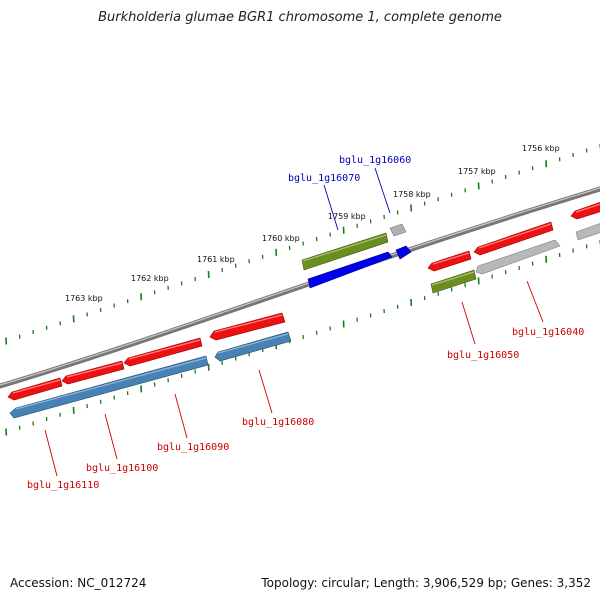 Image resolution: width=600 pixels, height=600 pixels. I want to click on gene-label-bglu-1g16100: bglu_1g16100, so click(122, 468).